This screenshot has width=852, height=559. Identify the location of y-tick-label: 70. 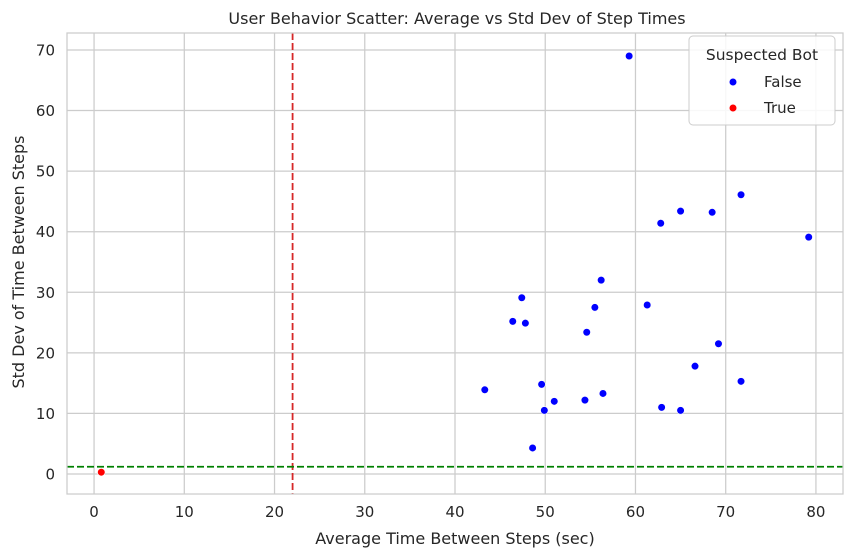
(45, 50).